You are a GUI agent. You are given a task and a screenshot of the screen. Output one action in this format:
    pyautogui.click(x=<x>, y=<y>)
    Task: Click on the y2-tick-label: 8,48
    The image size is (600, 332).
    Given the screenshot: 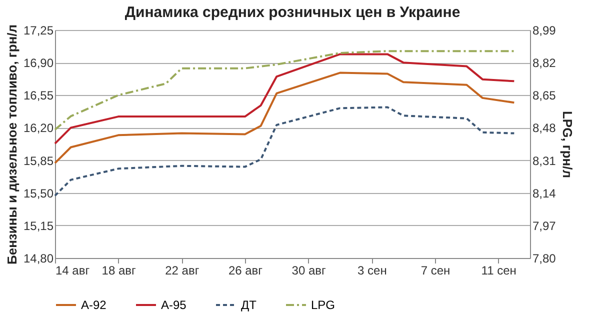 What is the action you would take?
    pyautogui.click(x=544, y=128)
    